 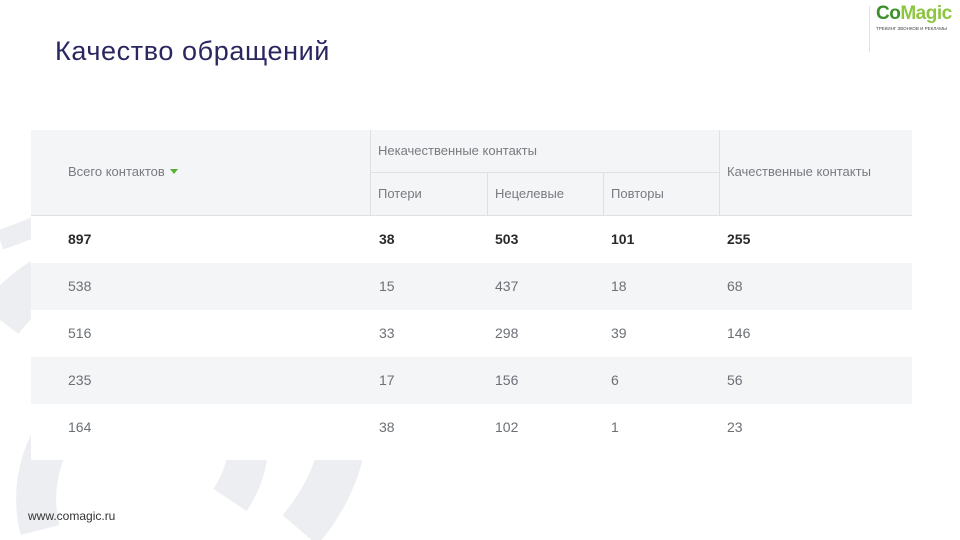 What do you see at coordinates (471, 427) in the screenshot?
I see `table-row: 164 38 102 1 23` at bounding box center [471, 427].